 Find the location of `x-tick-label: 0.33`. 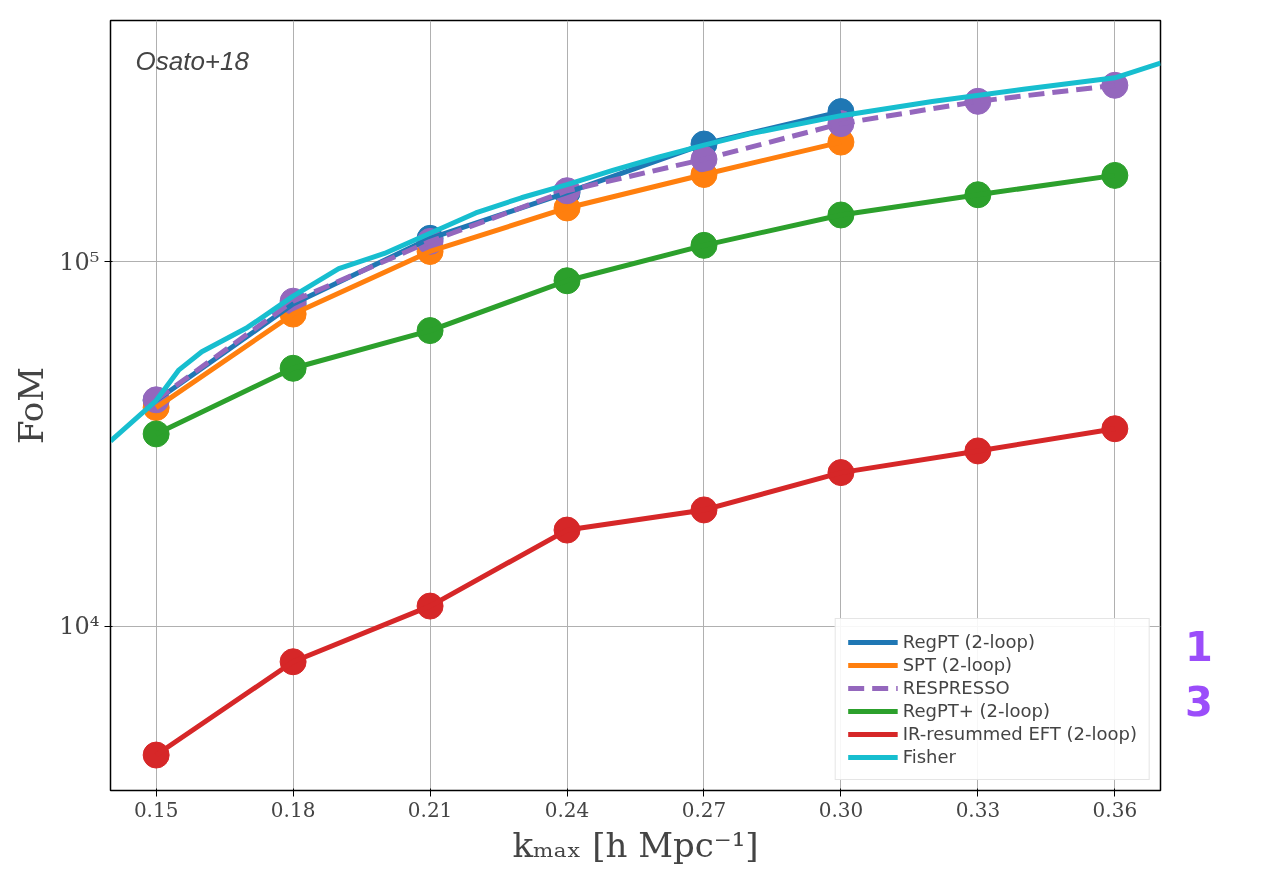

x-tick-label: 0.33 is located at coordinates (978, 809).